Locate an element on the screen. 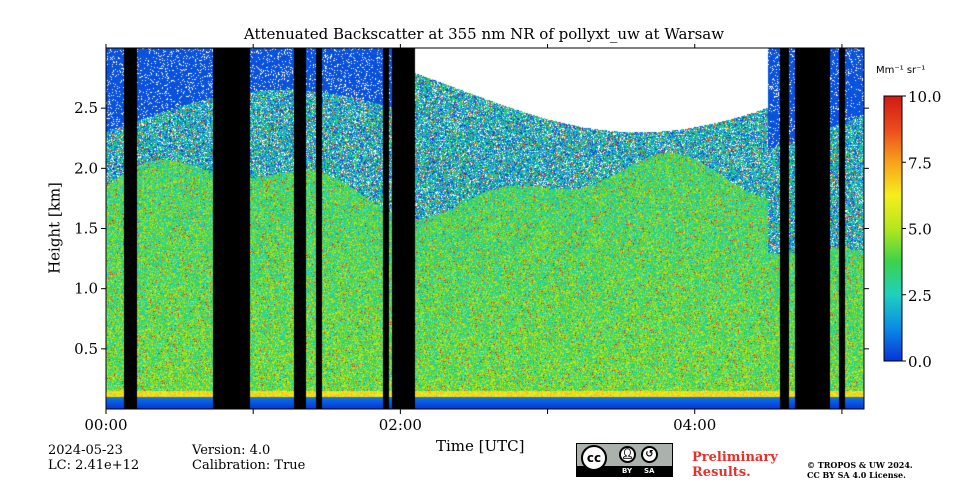  colorbar-tick-label: 10.0 is located at coordinates (924, 97).